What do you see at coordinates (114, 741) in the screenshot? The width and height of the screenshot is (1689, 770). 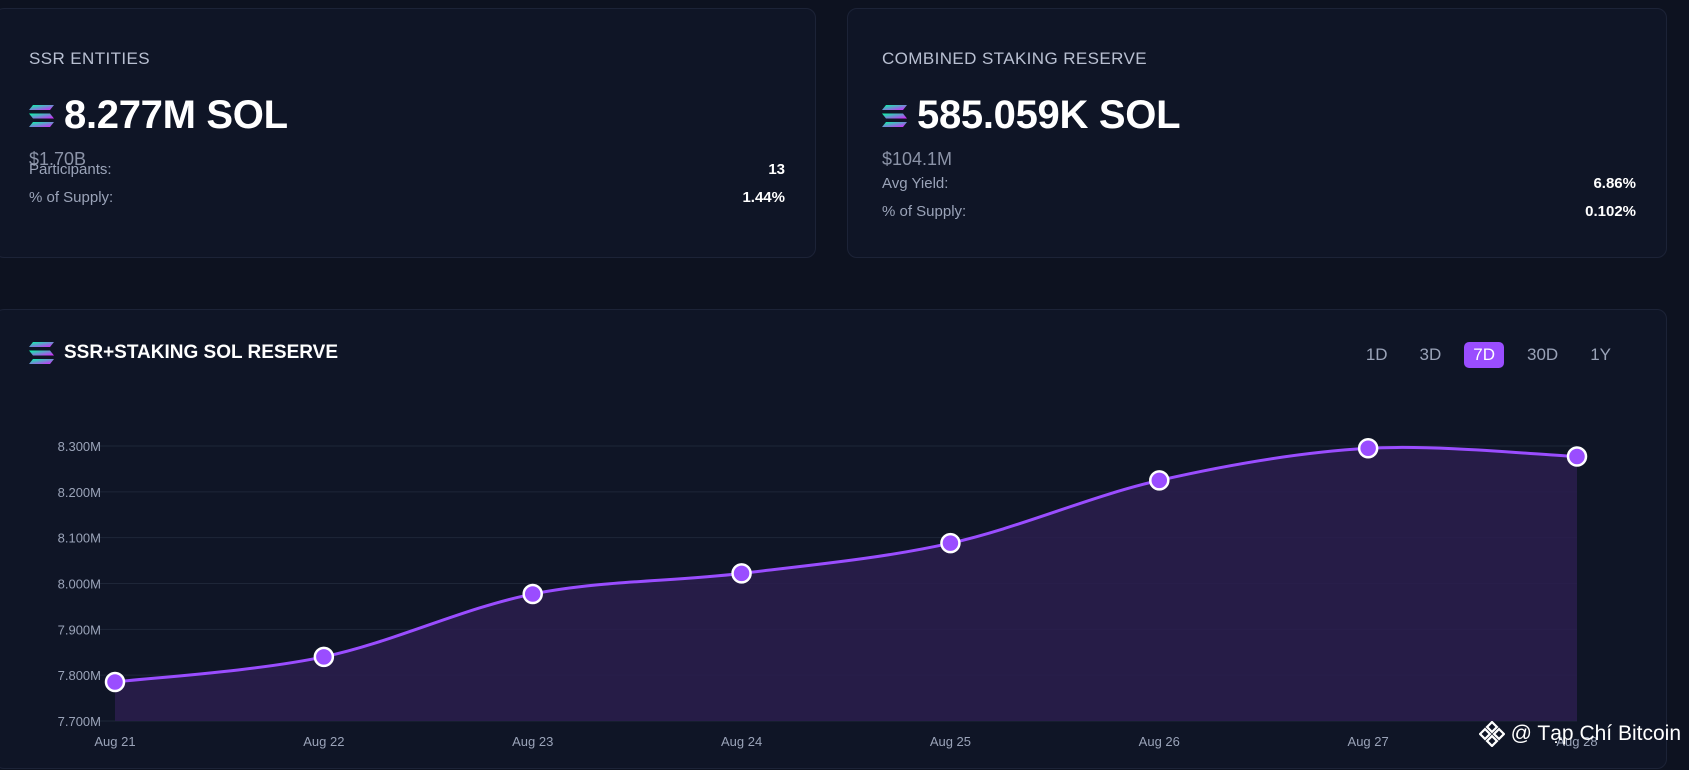 I see `x-tick-label: Aug 21` at bounding box center [114, 741].